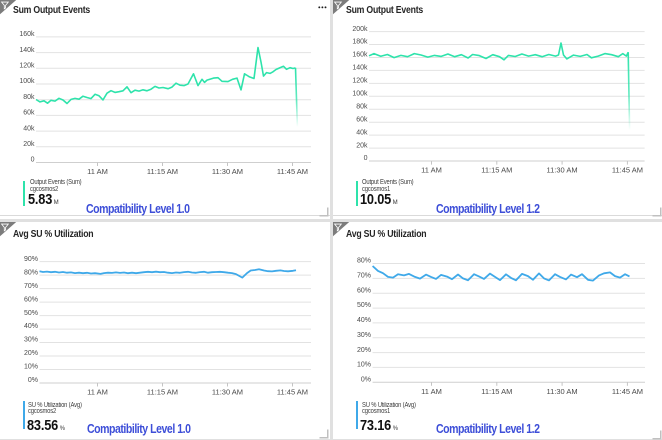  What do you see at coordinates (360, 42) in the screenshot?
I see `svg-text: 180k` at bounding box center [360, 42].